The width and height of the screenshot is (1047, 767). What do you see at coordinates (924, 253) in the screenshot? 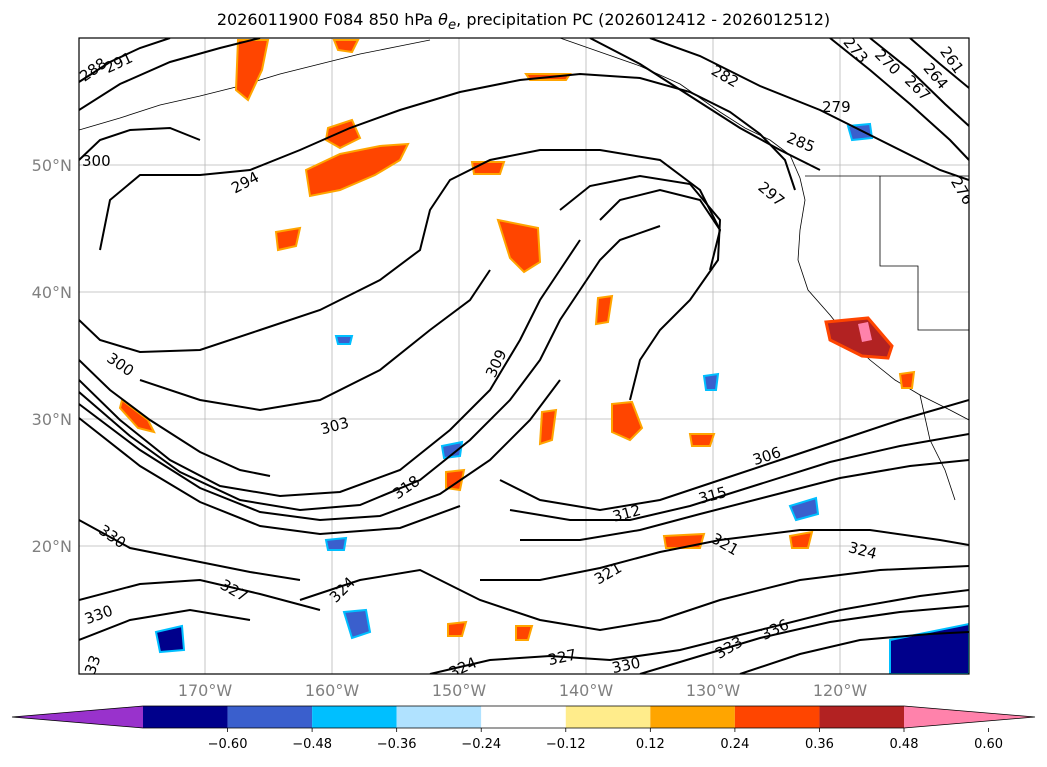
I see `state-borders` at bounding box center [924, 253].